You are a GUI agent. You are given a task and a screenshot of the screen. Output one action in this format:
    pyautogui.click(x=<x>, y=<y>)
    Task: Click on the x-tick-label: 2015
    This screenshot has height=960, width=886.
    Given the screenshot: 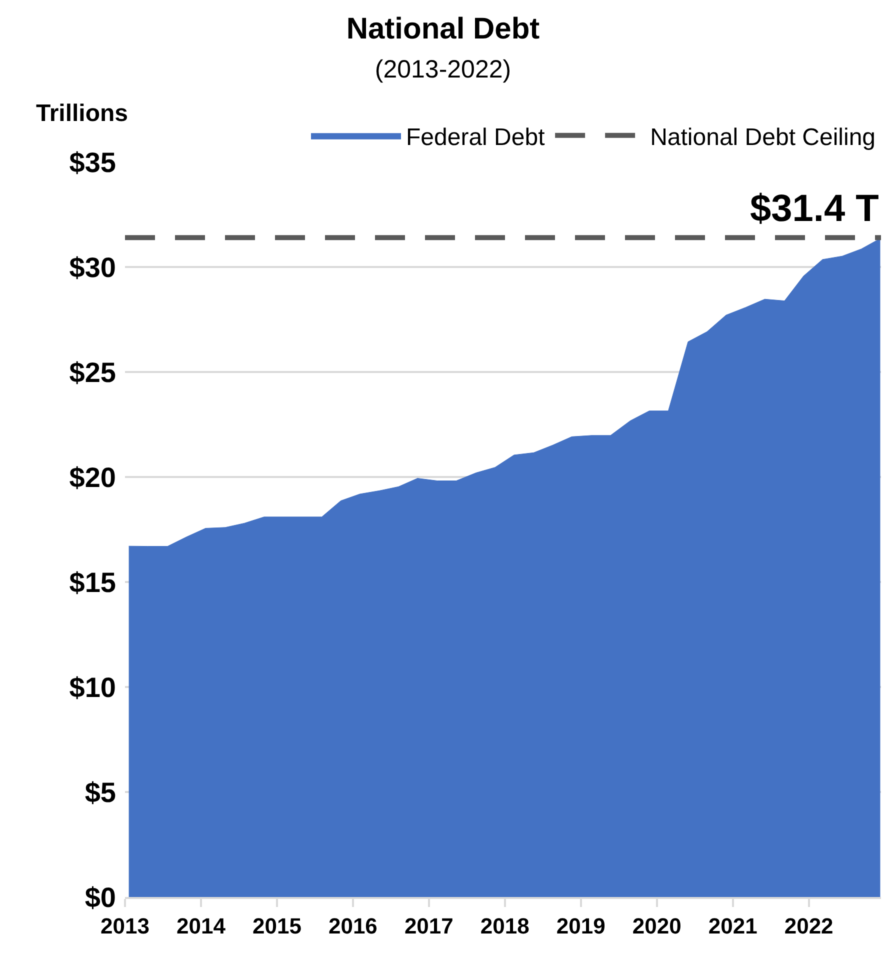 What is the action you would take?
    pyautogui.click(x=277, y=925)
    